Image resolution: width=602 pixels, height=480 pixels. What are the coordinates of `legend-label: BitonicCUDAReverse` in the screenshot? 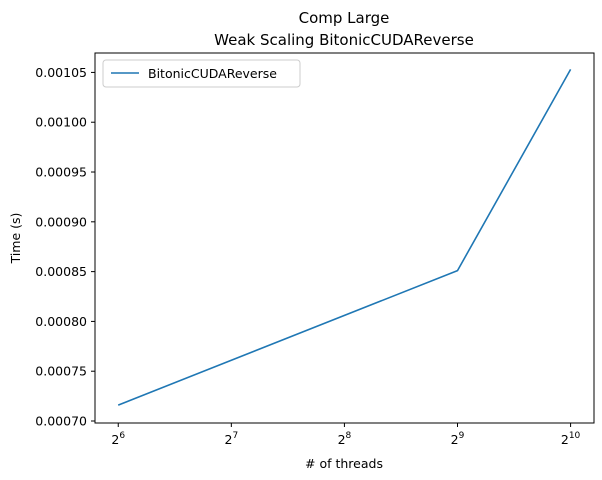 It's located at (212, 73).